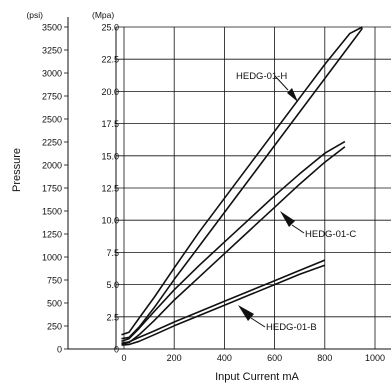 The width and height of the screenshot is (391, 392). What do you see at coordinates (52, 166) in the screenshot?
I see `y-left-tick-label: 2000` at bounding box center [52, 166].